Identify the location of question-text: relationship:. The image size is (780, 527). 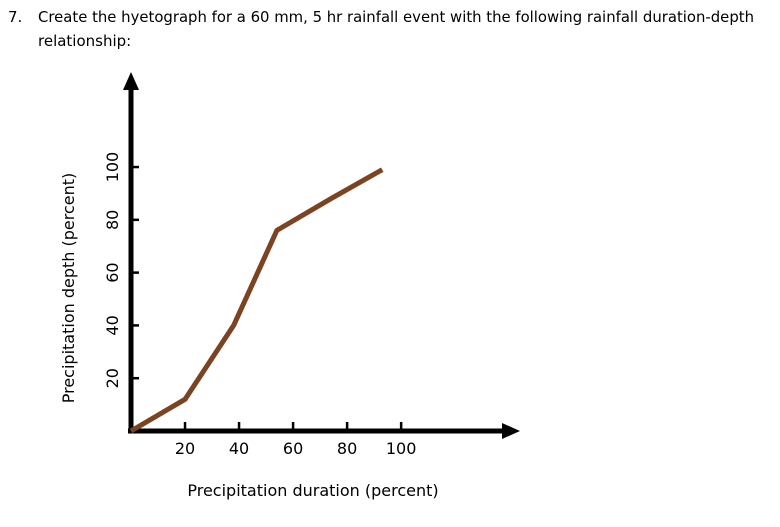
(84, 41).